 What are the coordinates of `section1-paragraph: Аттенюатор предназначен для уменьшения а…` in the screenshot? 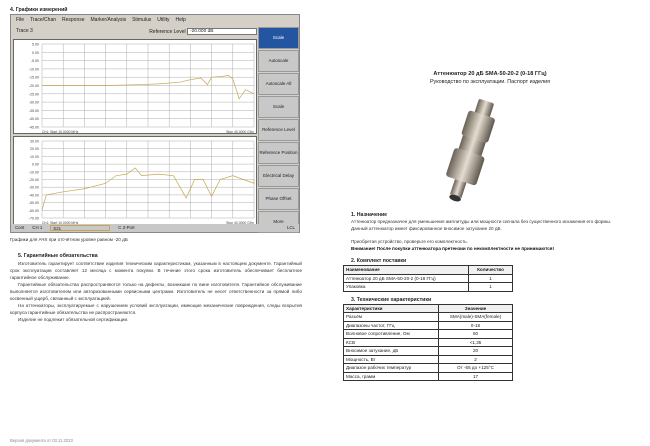 It's located at (481, 221).